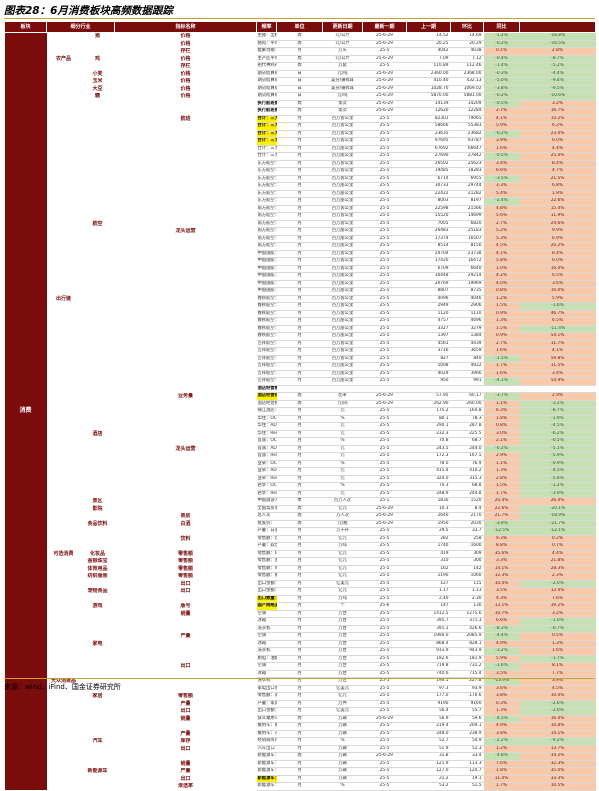 The height and width of the screenshot is (791, 599). I want to click on previous-cell: 19969, so click(467, 284).